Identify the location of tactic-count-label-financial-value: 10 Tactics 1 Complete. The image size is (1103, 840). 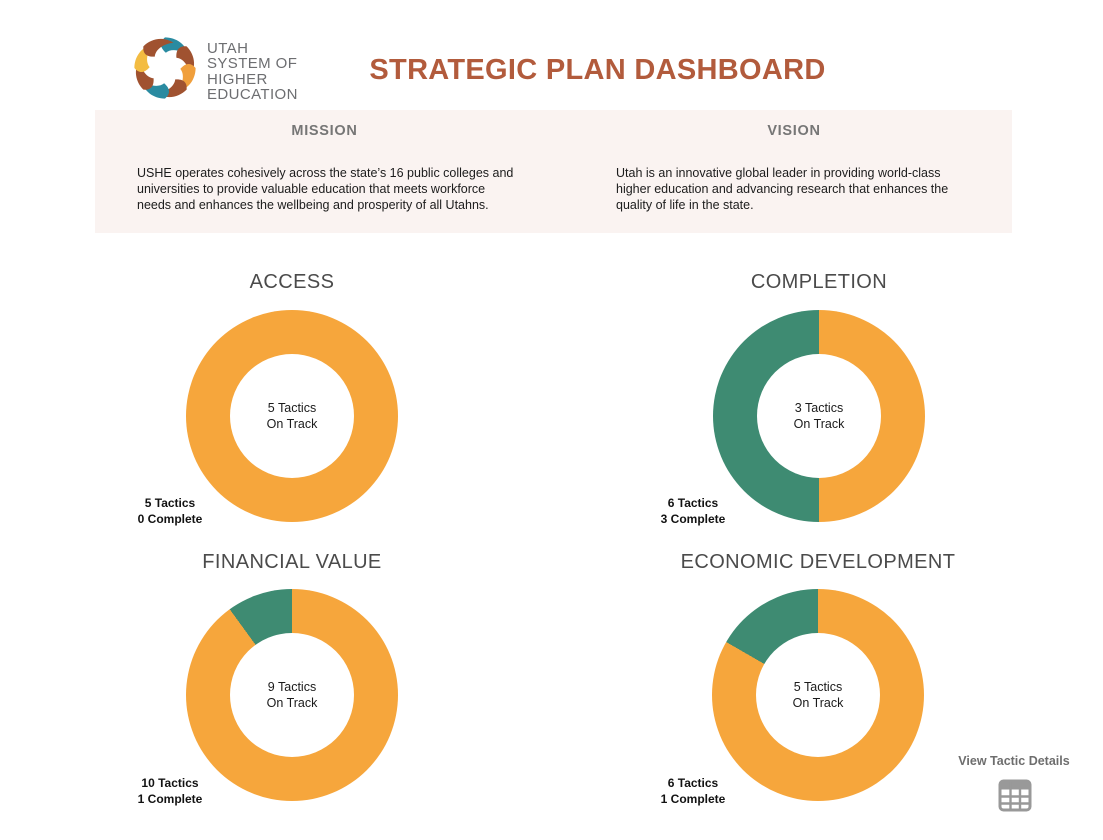
(170, 791).